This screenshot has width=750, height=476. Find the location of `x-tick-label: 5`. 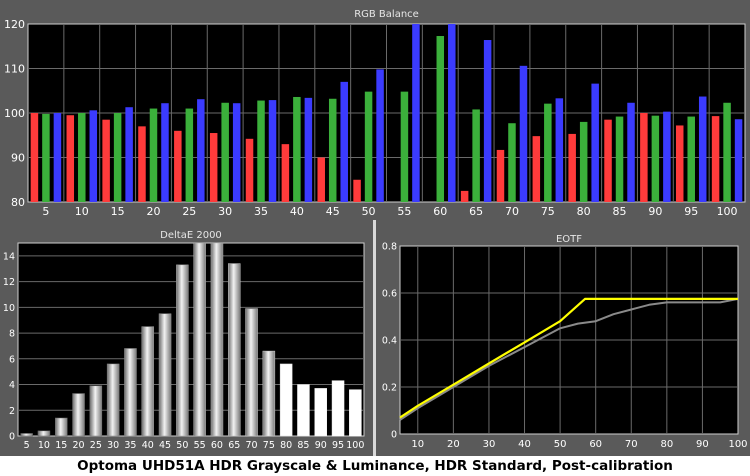

x-tick-label: 5 is located at coordinates (27, 445).